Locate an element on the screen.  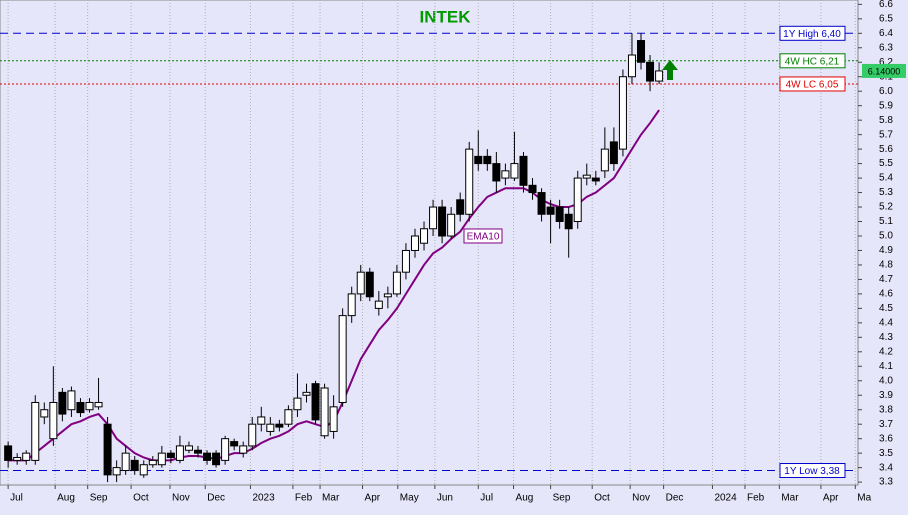
x-tick-label: May is located at coordinates (409, 498).